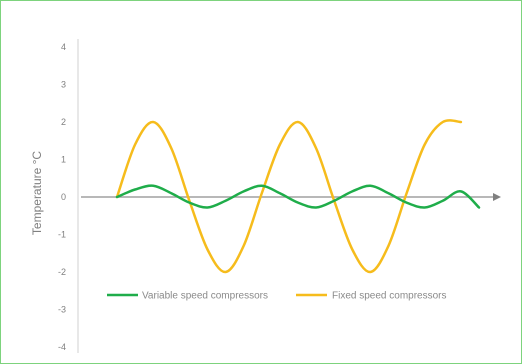 This screenshot has width=522, height=364. I want to click on y-tick-label: 1, so click(63, 160).